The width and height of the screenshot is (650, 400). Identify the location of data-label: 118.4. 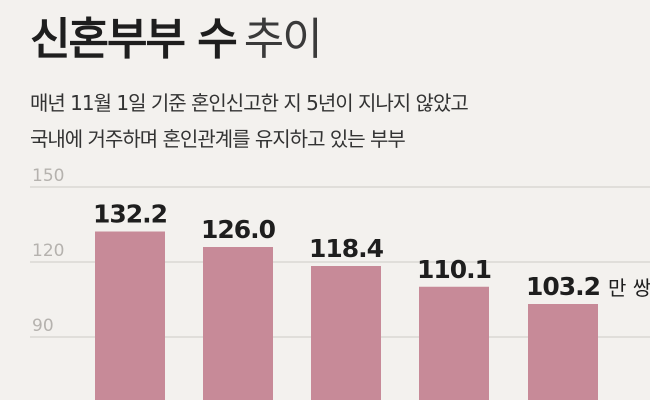
(346, 248).